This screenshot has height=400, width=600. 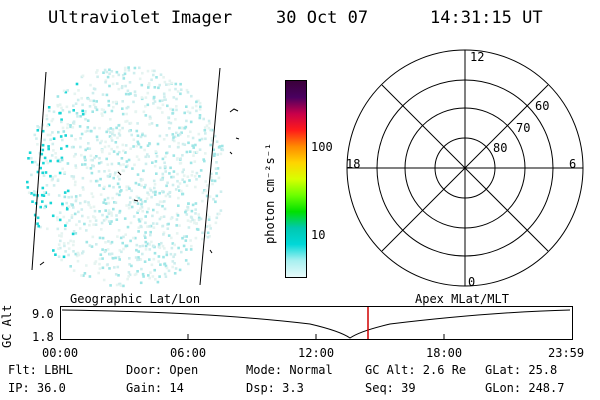 What do you see at coordinates (322, 147) in the screenshot?
I see `colorbar-tick-100: 100` at bounding box center [322, 147].